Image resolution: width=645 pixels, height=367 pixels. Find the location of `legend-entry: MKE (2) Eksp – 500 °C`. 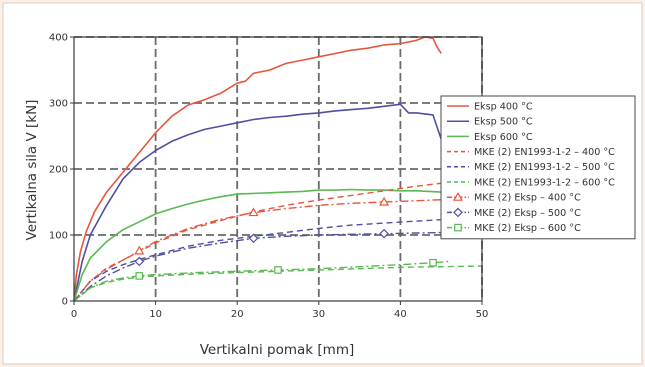

legend-entry: MKE (2) Eksp – 500 °C is located at coordinates (514, 213).